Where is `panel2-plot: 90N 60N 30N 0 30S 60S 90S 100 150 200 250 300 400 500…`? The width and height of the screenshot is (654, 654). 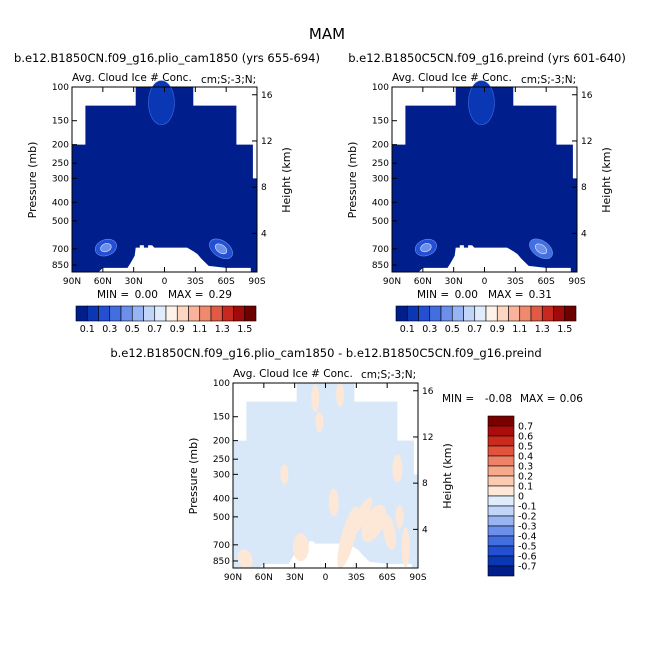 panel2-plot: 90N 60N 30N 0 30S 60S 90S 100 150 200 250 300 400 500… is located at coordinates (482, 183).